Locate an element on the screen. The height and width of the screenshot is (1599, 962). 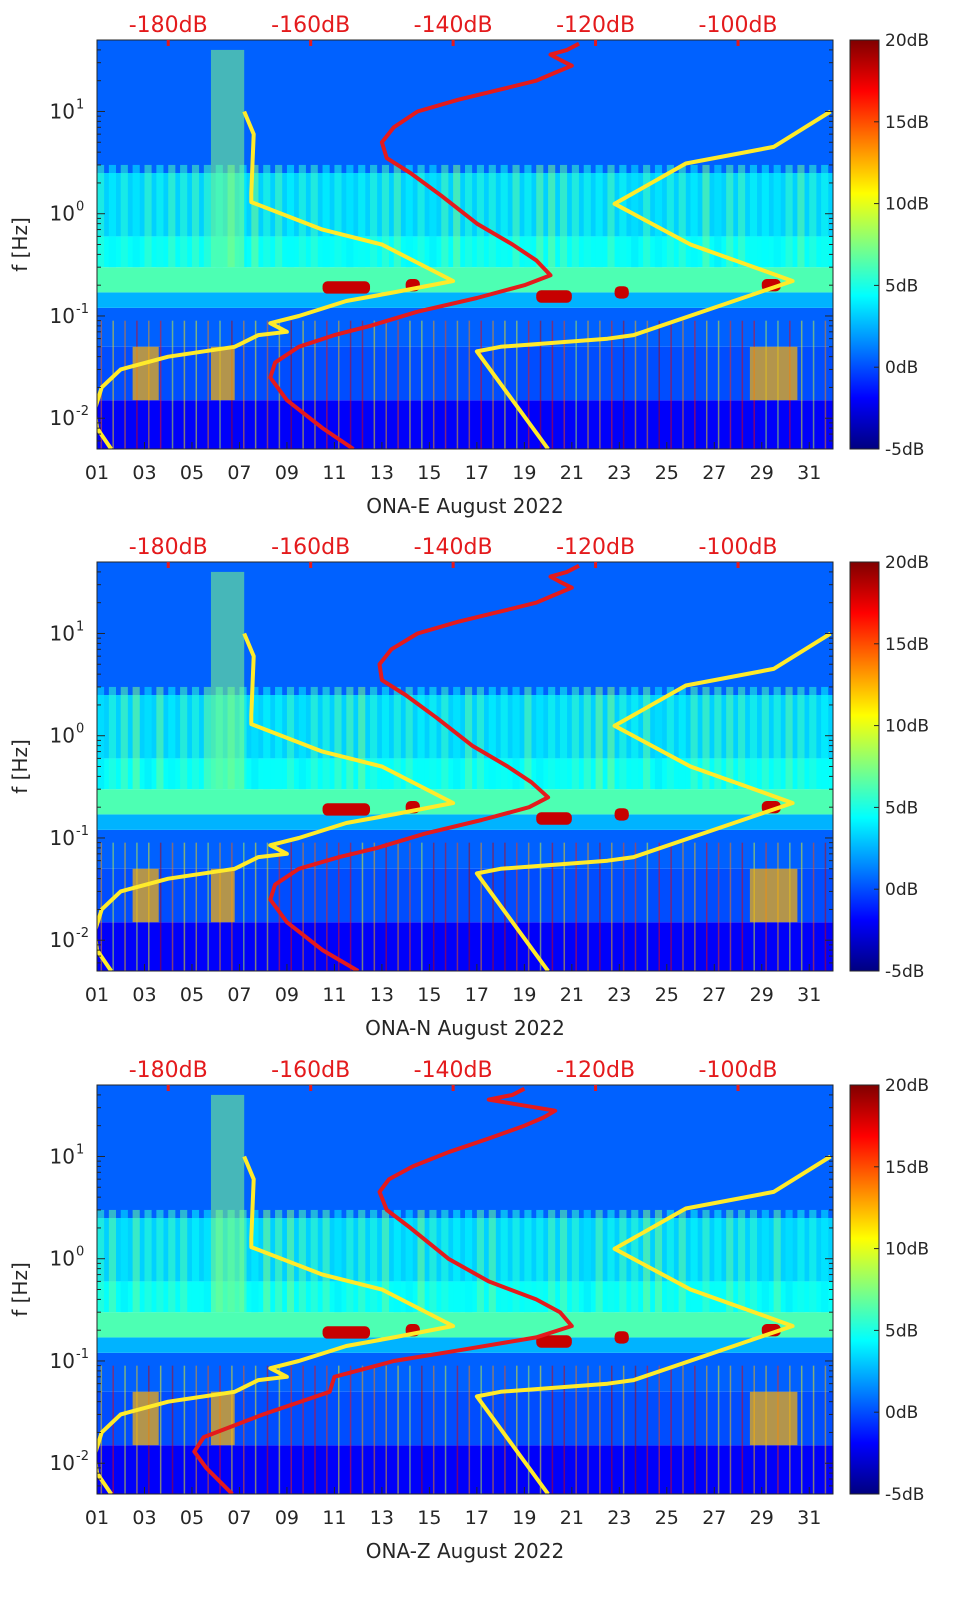
x-tick-label: 09 is located at coordinates (287, 1518).